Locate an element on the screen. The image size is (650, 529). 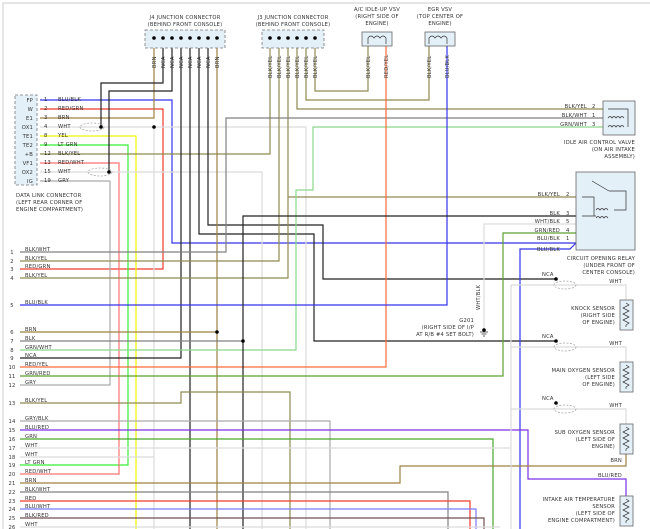
sensor-caption: SENSOR is located at coordinates (603, 507).